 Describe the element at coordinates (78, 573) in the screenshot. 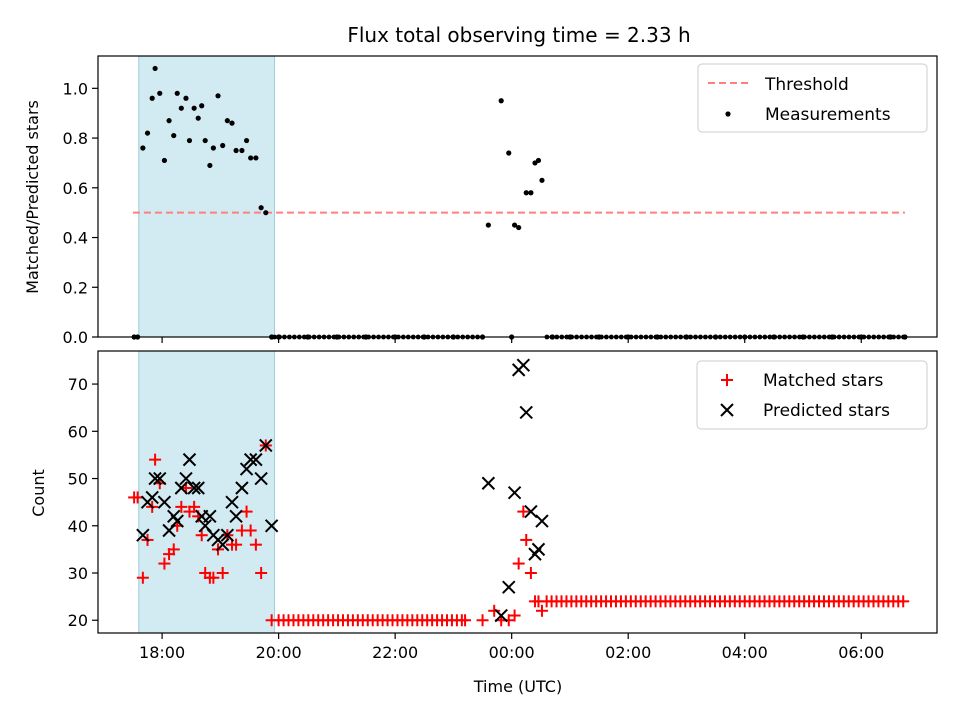

I see `bottom-ytick-label: 30` at that location.